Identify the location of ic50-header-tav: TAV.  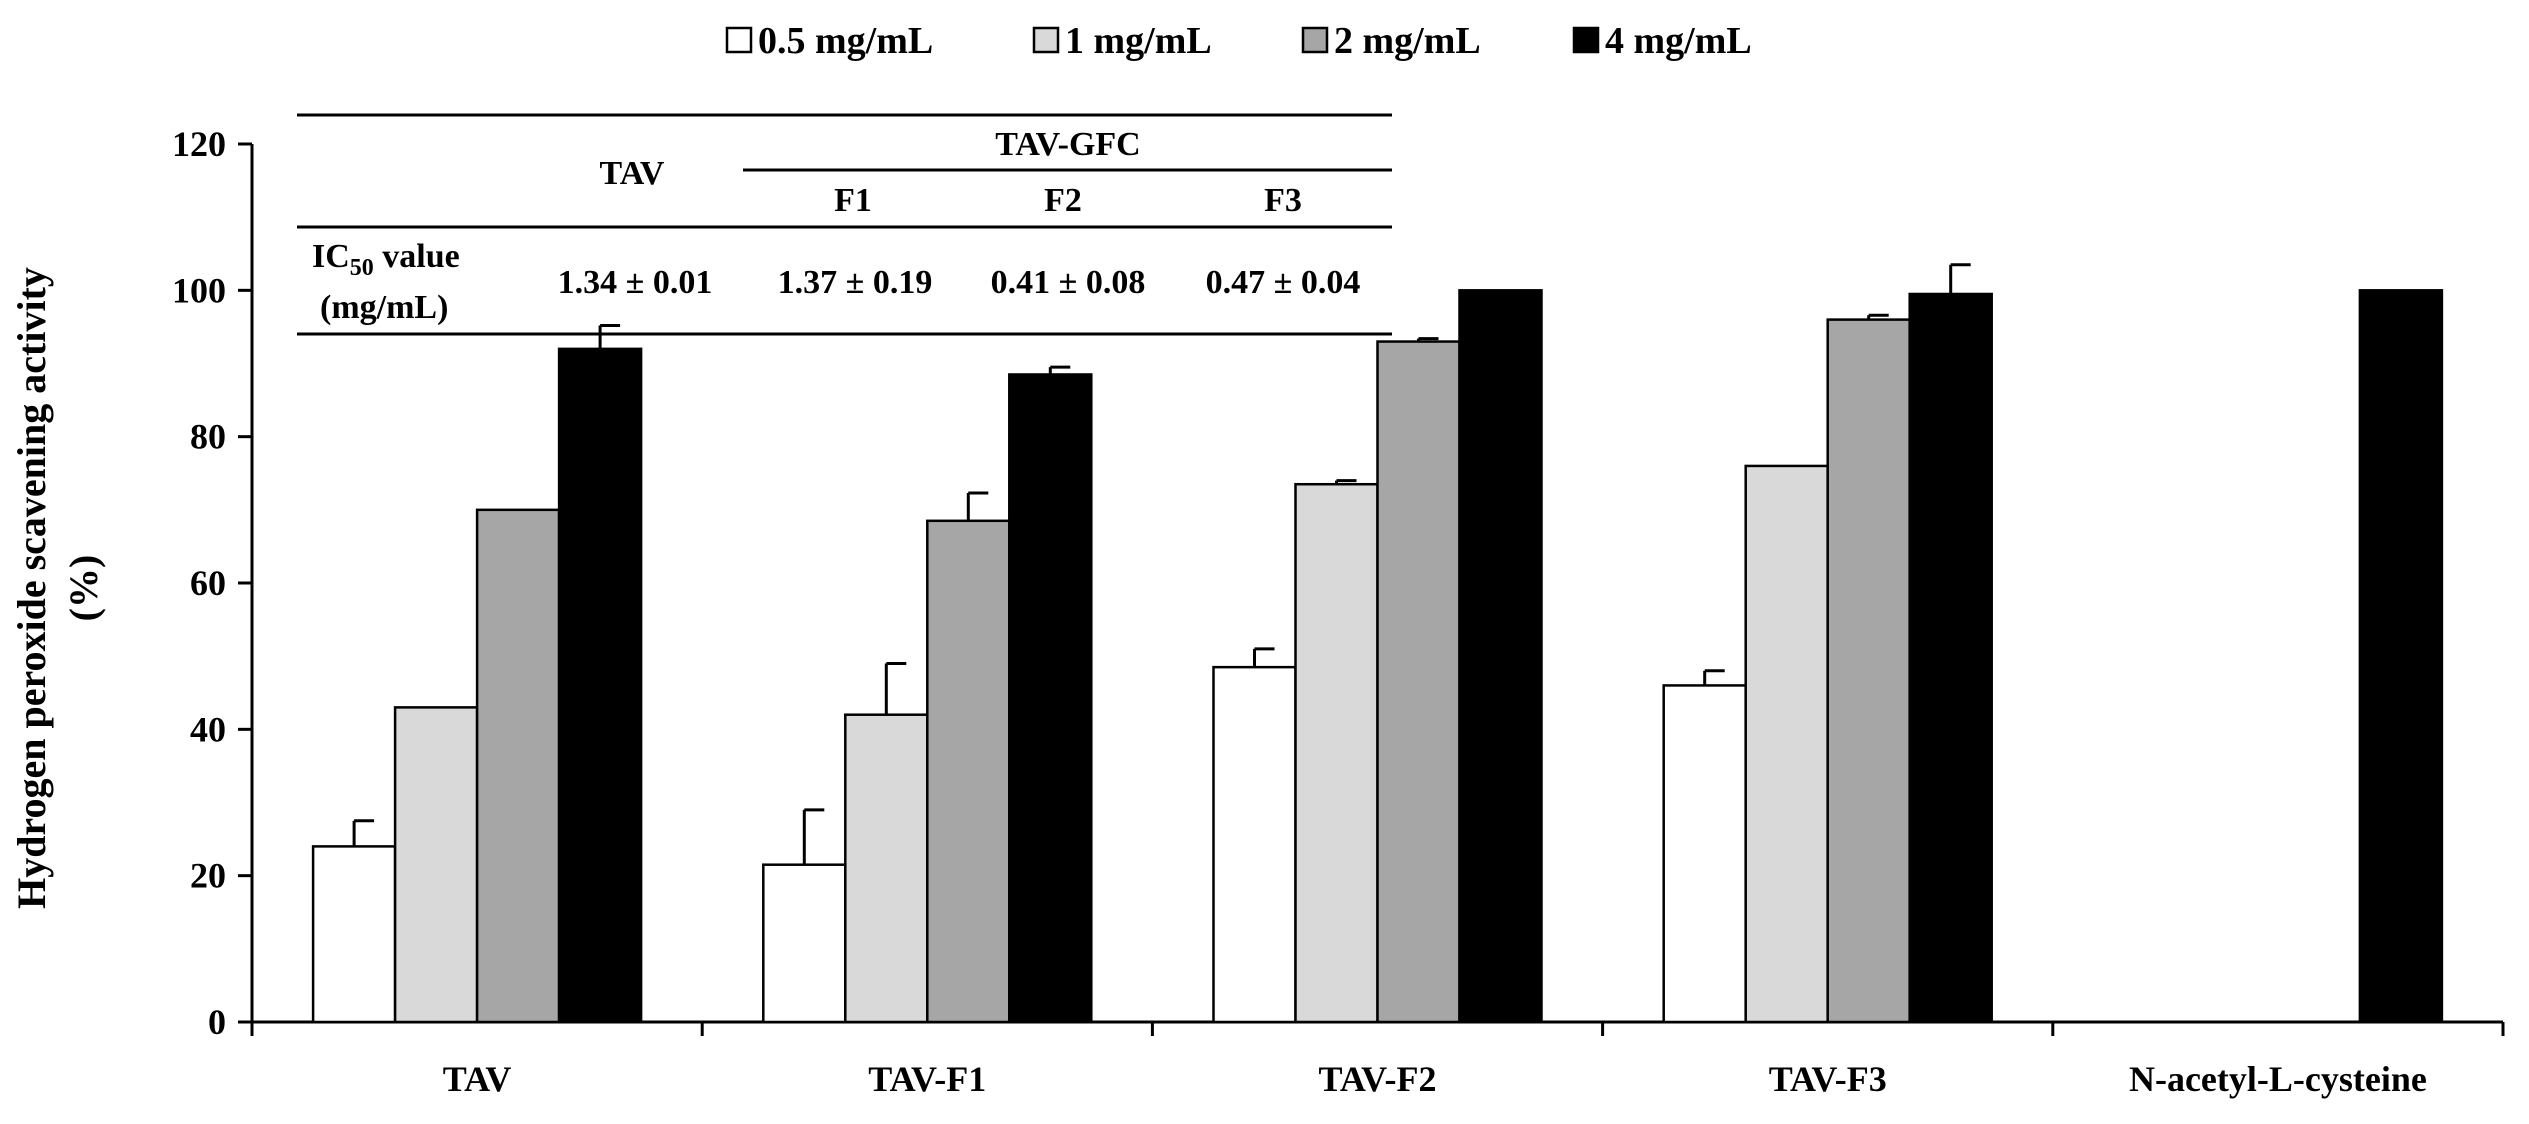
(632, 173).